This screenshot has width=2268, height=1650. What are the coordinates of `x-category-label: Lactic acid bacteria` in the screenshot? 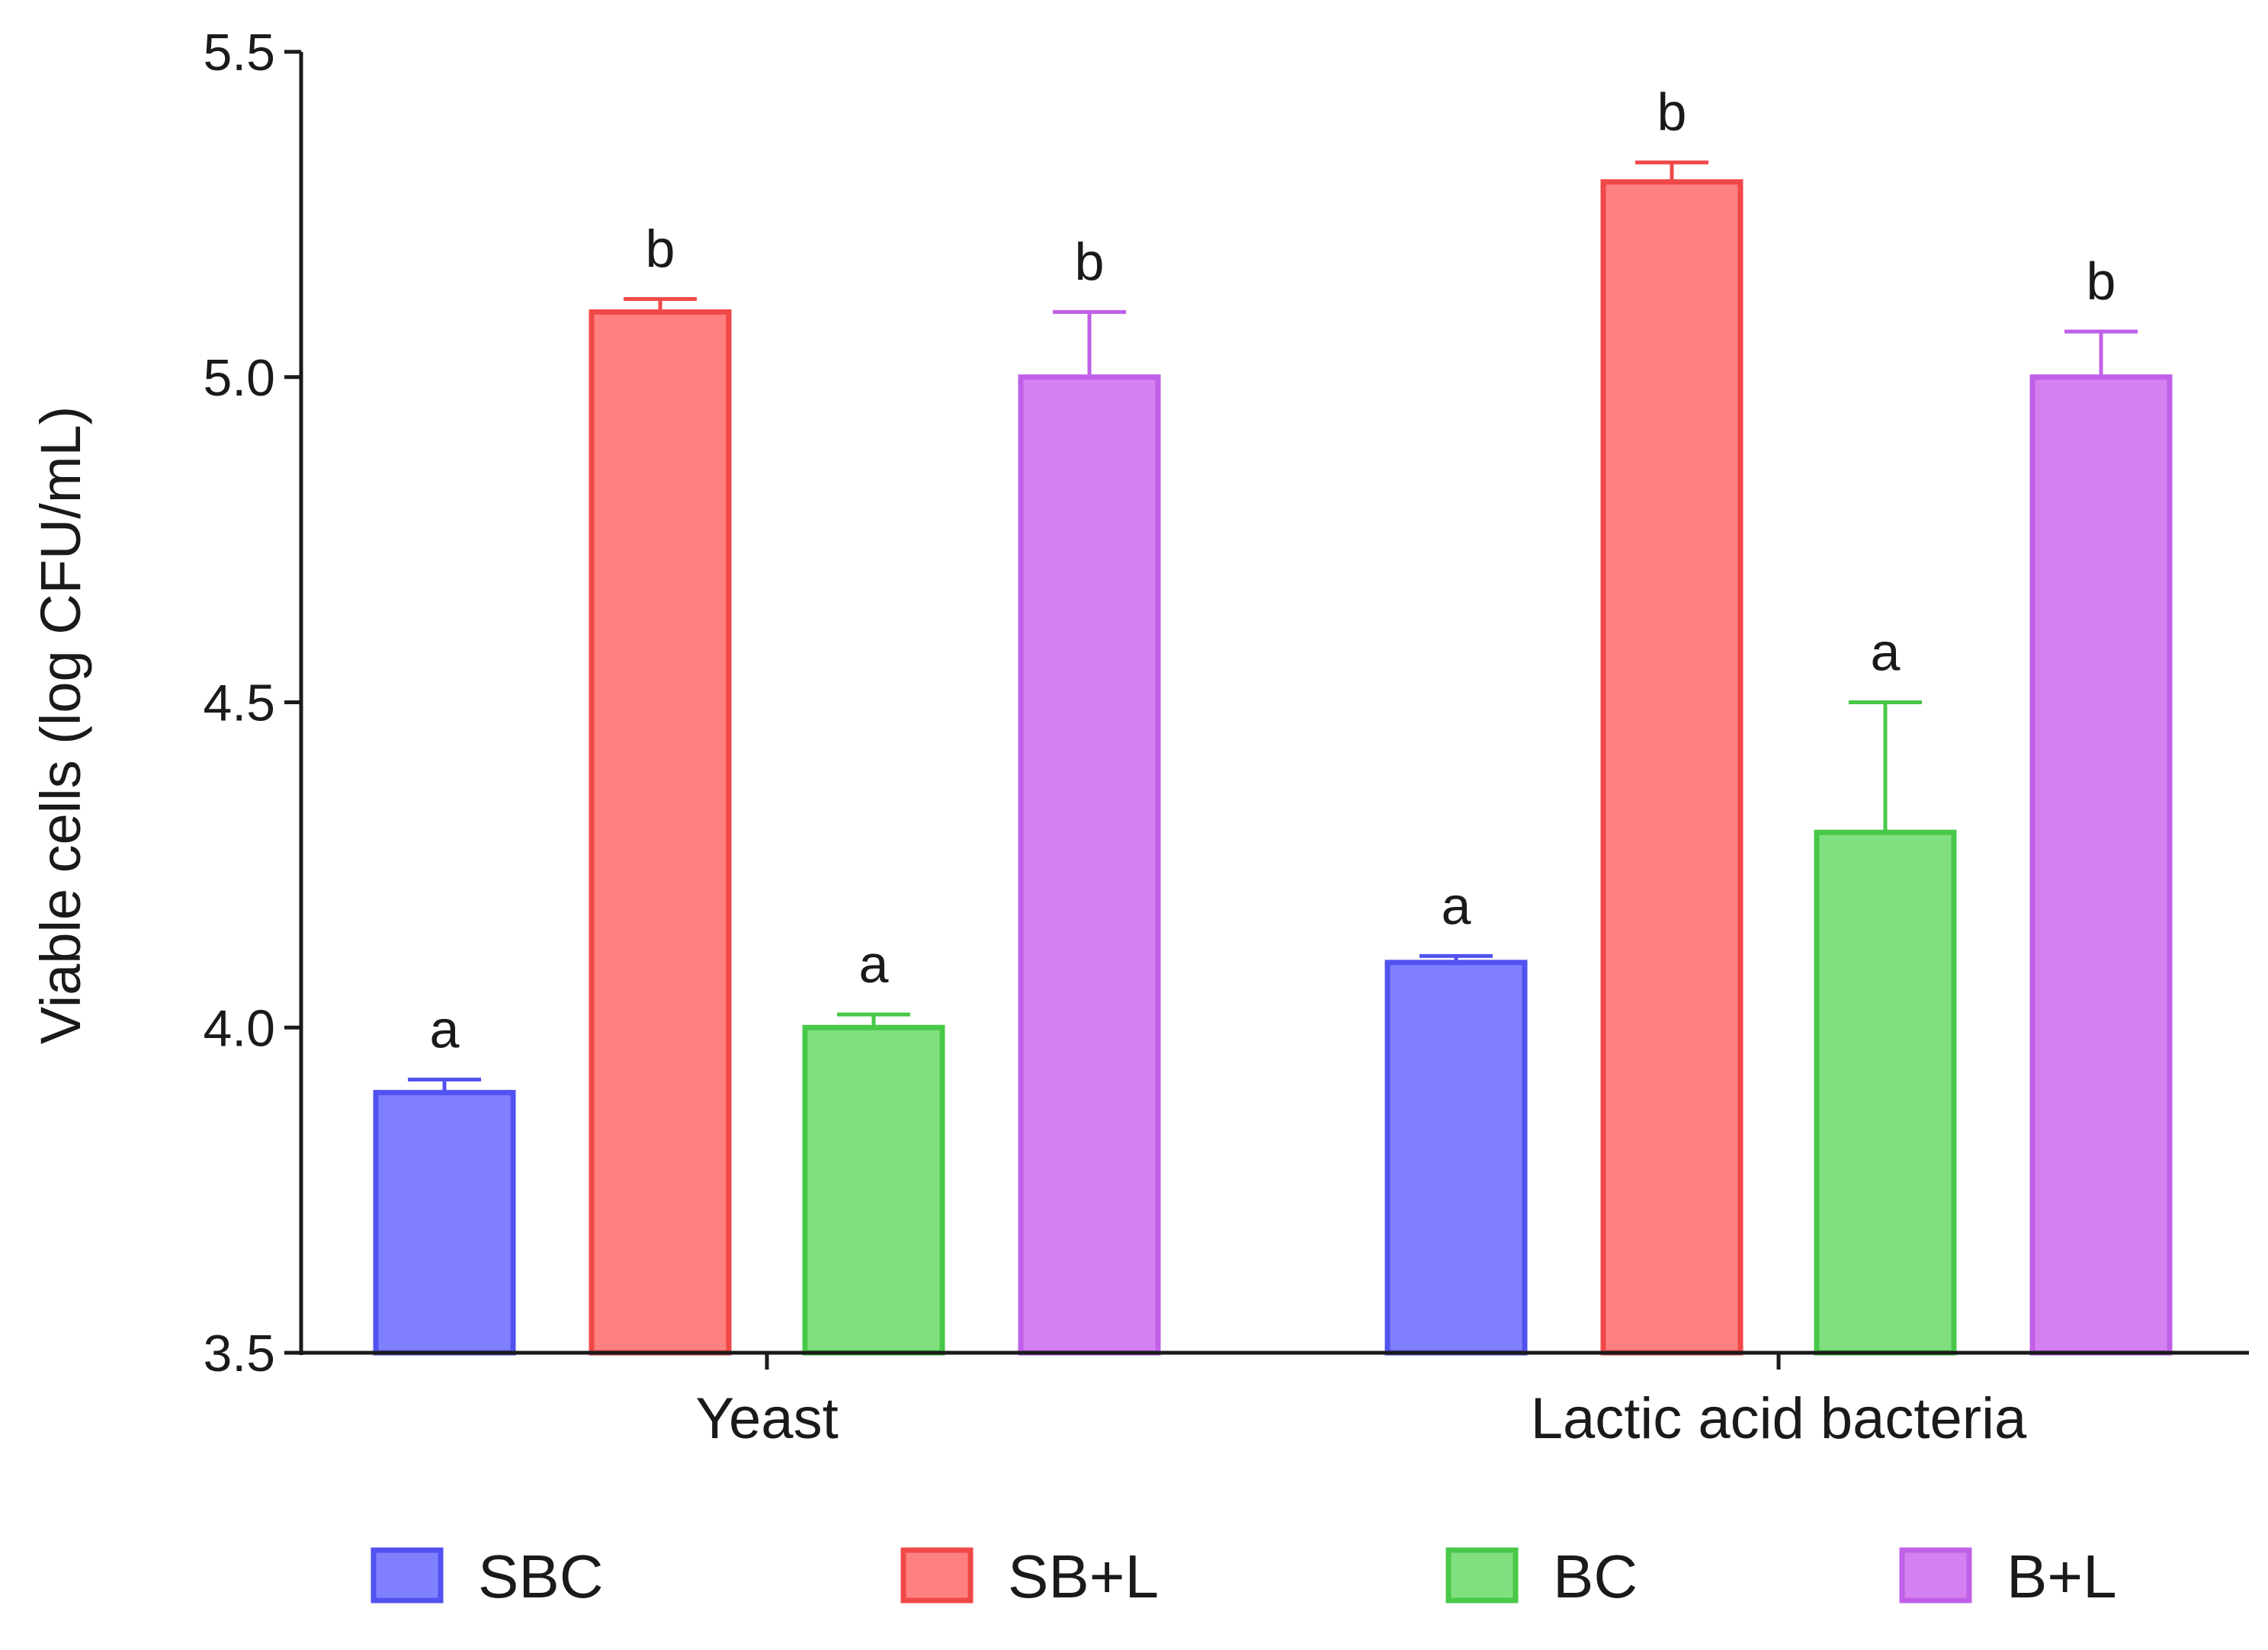 It's located at (1779, 1418).